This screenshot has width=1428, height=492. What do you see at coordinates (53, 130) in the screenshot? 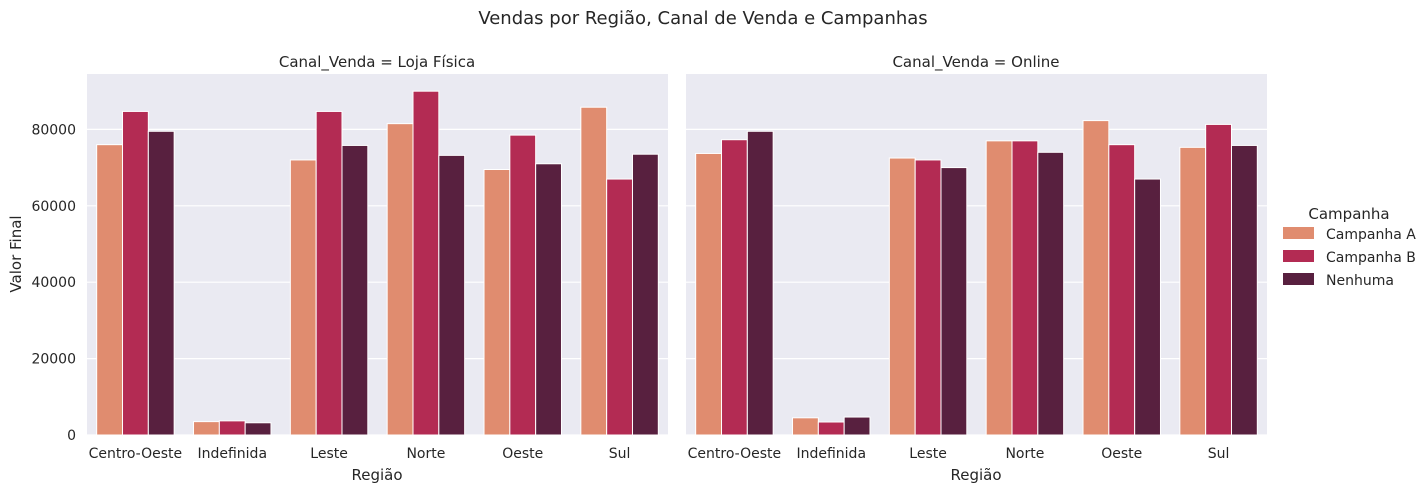
I see `y-tick-label: 80000` at bounding box center [53, 130].